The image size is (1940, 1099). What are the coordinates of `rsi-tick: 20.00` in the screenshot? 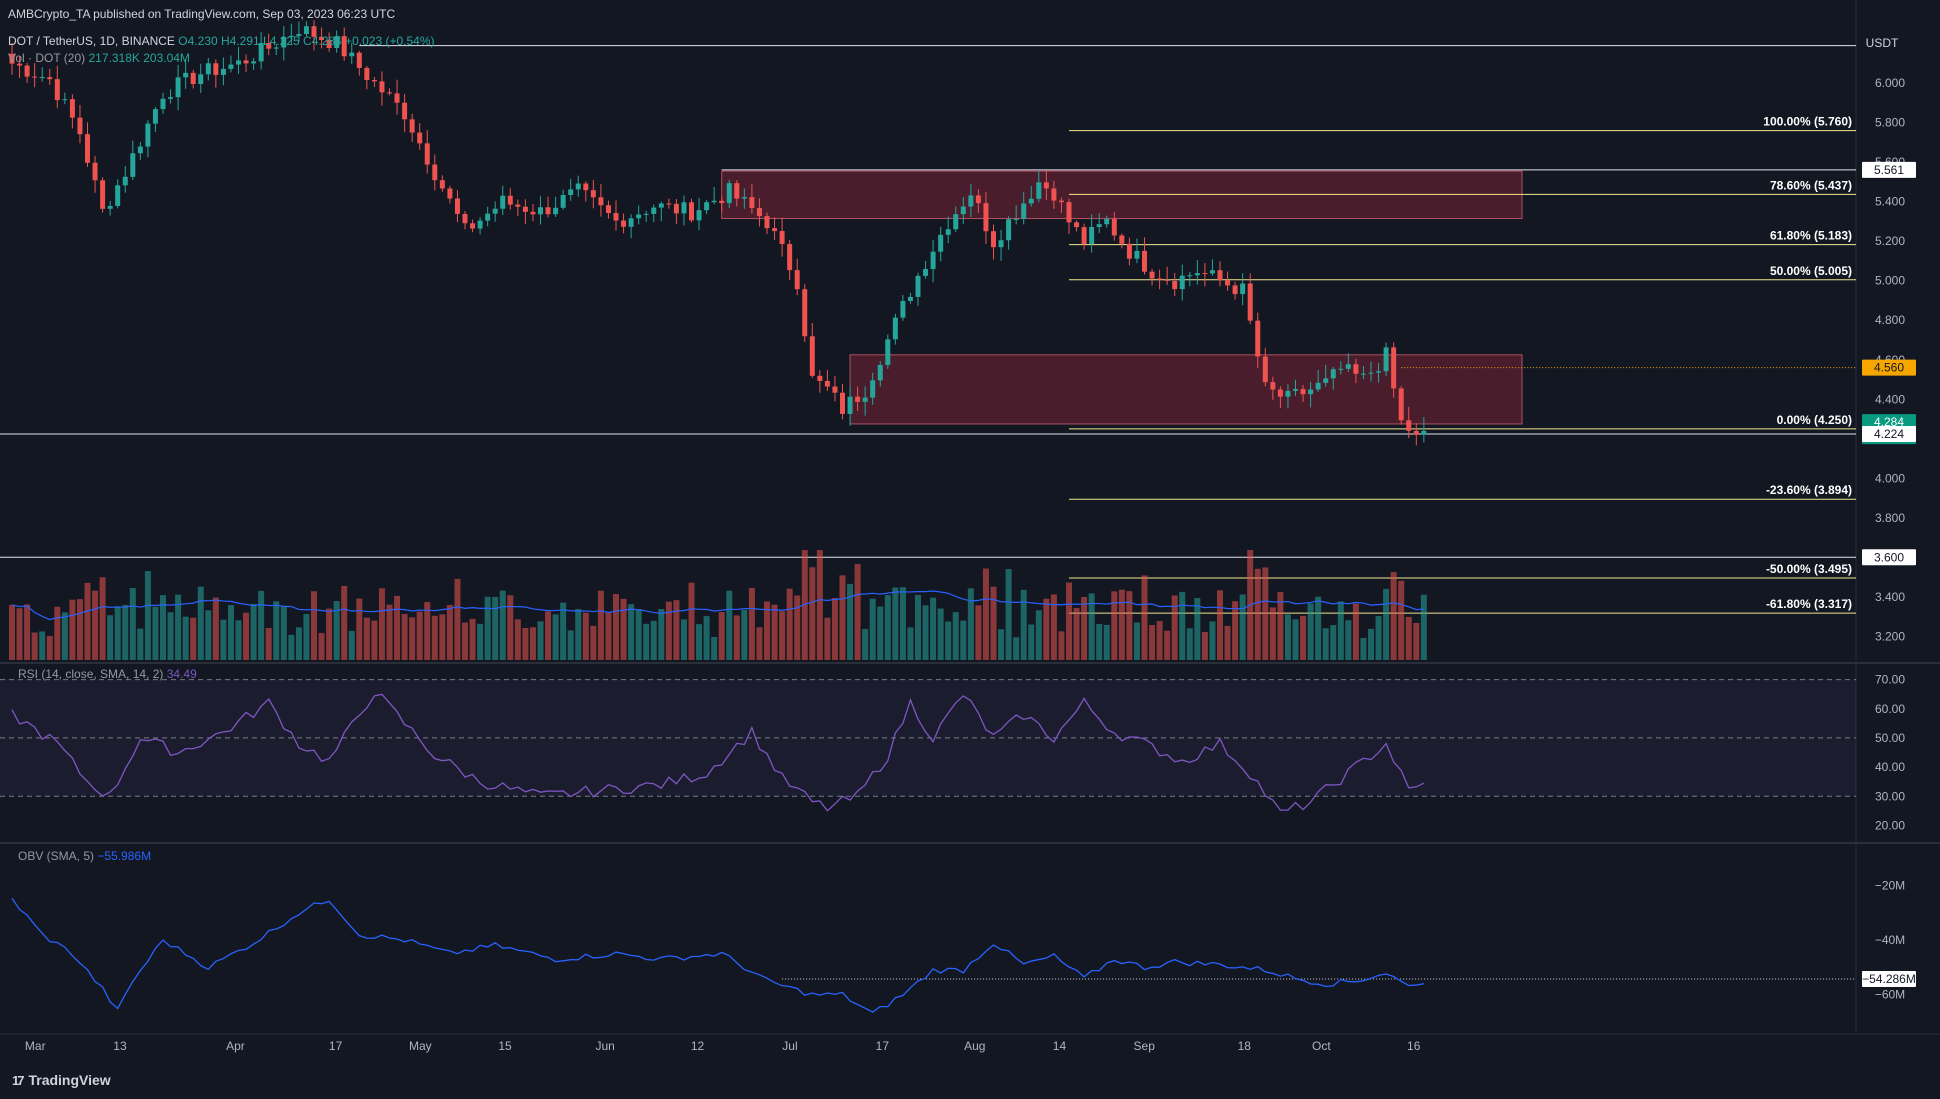 It's located at (1890, 825).